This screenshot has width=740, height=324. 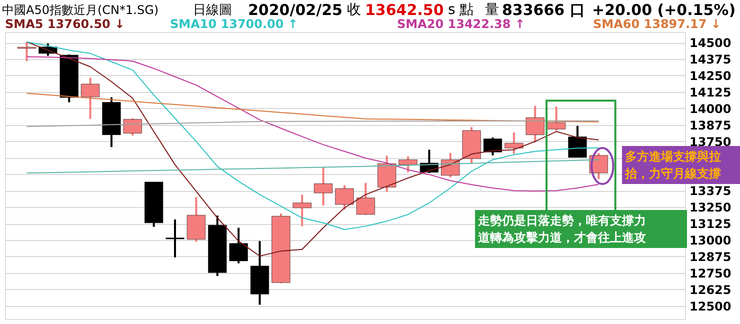 What do you see at coordinates (711, 92) in the screenshot?
I see `y-tick-label: 14125` at bounding box center [711, 92].